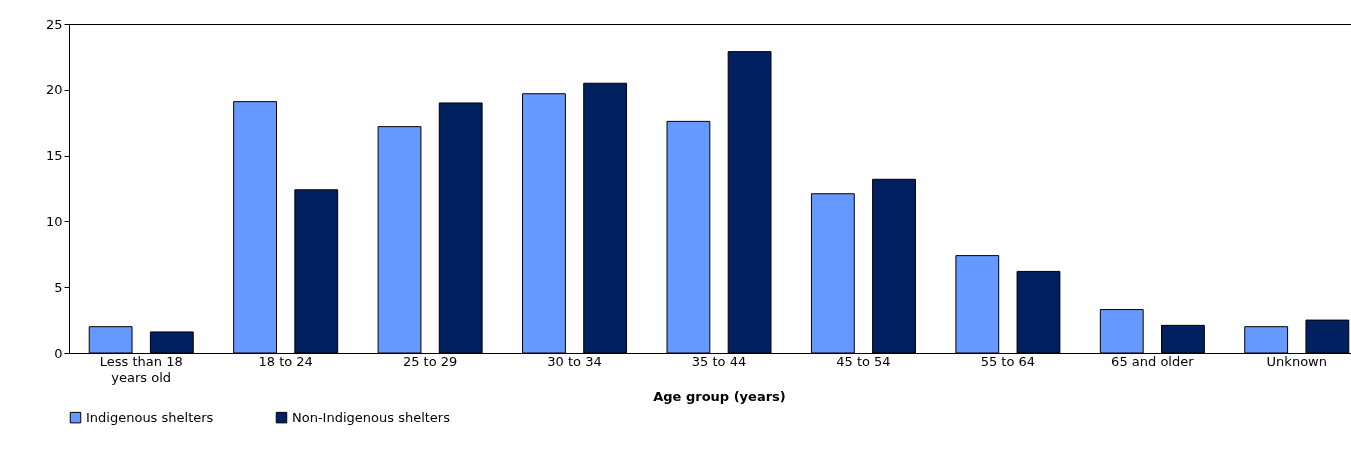 The image size is (1351, 451). I want to click on y-tick-label: 0, so click(58, 353).